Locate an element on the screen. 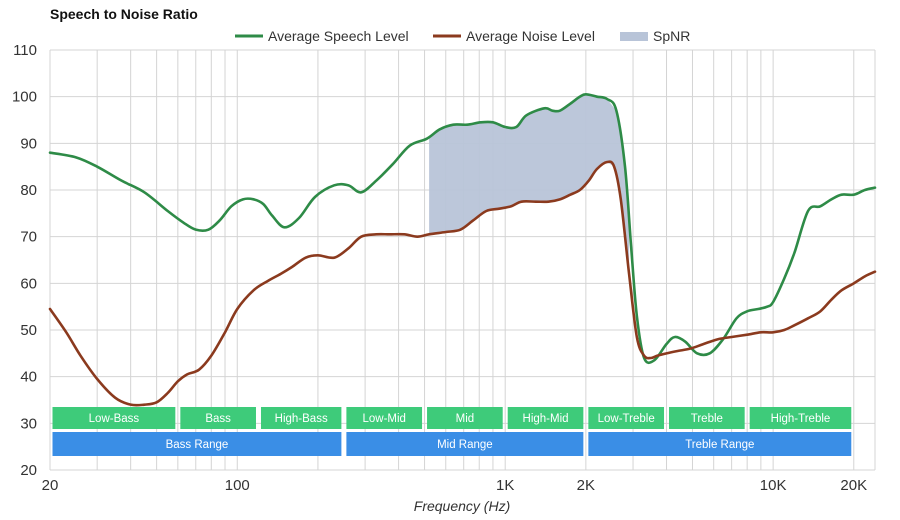 The width and height of the screenshot is (900, 520). legend-item: SpNR is located at coordinates (655, 36).